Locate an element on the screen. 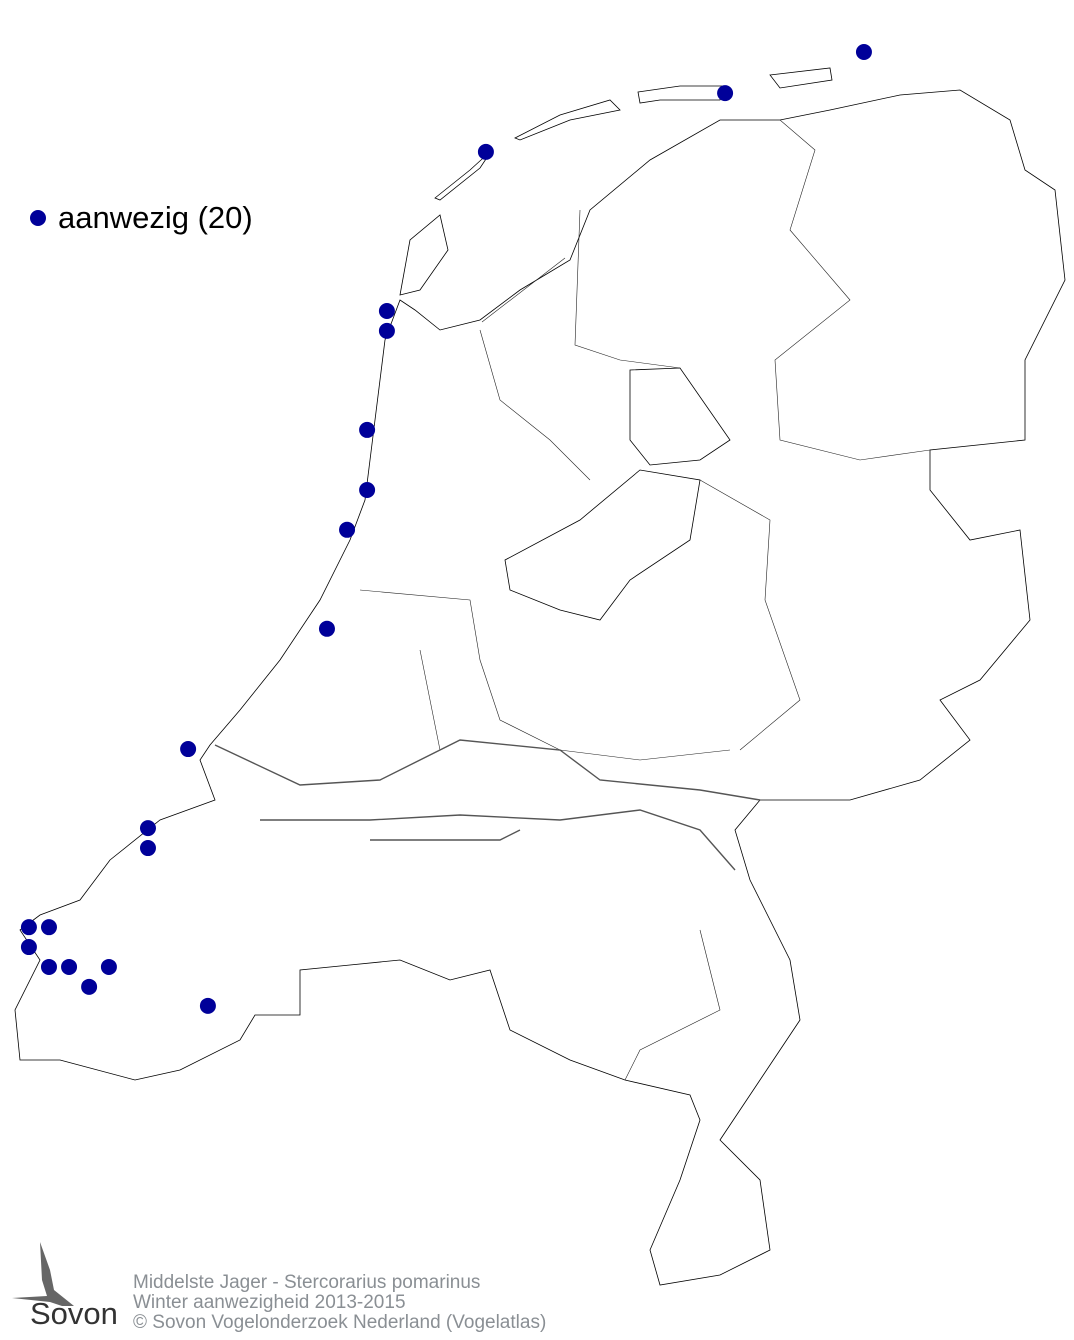  terschelling is located at coordinates (567, 120).